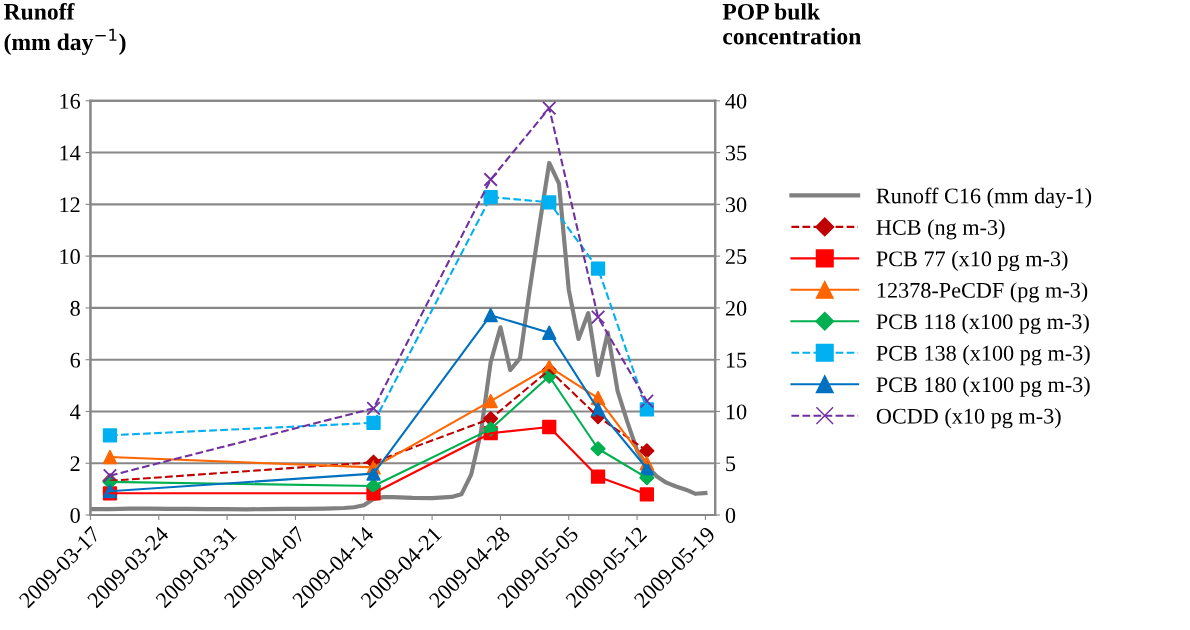 This screenshot has width=1190, height=630. Describe the element at coordinates (736, 360) in the screenshot. I see `y2-tick-label: 15` at that location.